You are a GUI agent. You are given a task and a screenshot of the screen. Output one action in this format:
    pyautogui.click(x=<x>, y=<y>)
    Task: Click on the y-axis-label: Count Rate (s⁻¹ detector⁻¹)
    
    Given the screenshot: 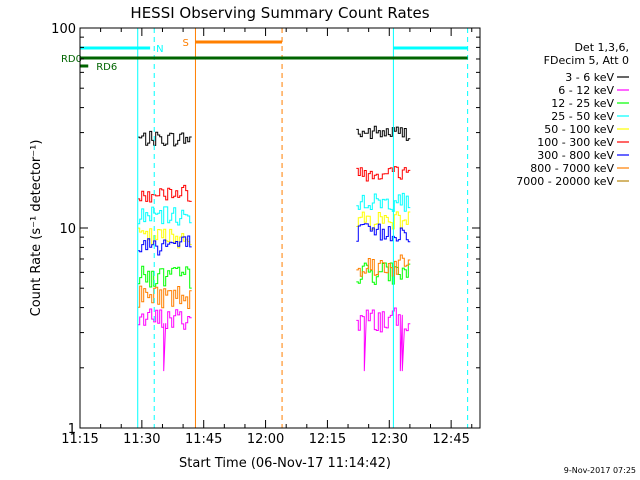 What is the action you would take?
    pyautogui.click(x=36, y=228)
    